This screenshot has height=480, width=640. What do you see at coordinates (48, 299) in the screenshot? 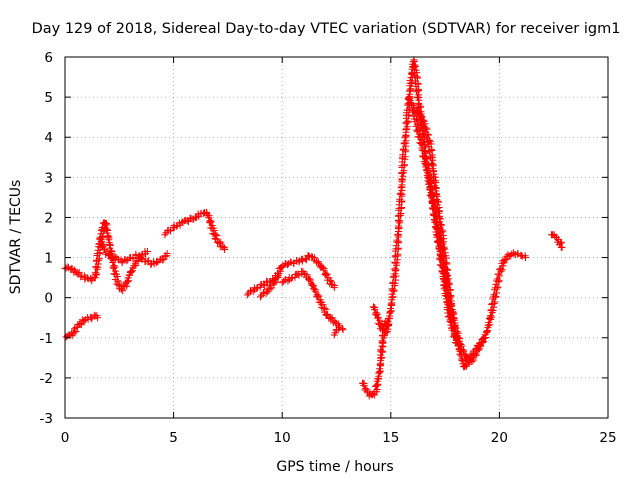
I see `y-tick-label: 0` at bounding box center [48, 299].